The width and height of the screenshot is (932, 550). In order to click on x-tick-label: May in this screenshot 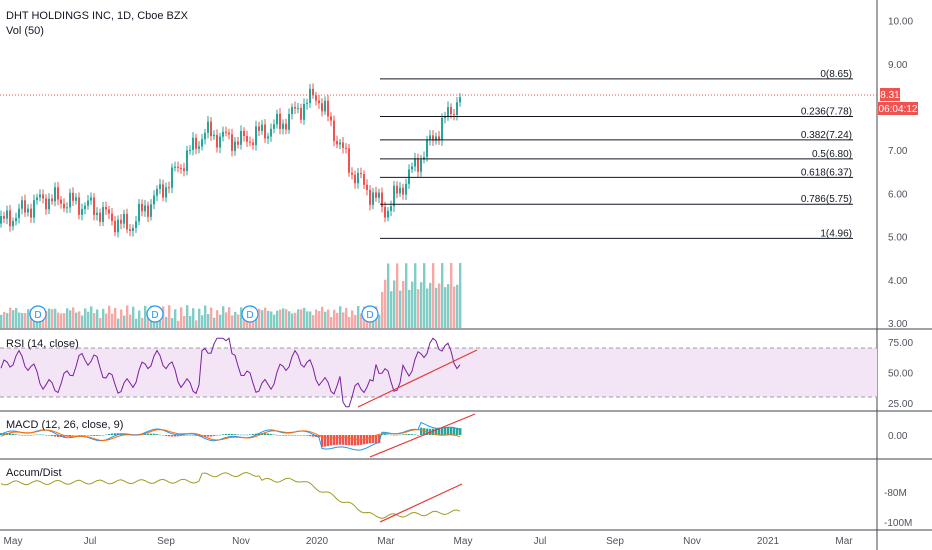, I will do `click(13, 541)`.